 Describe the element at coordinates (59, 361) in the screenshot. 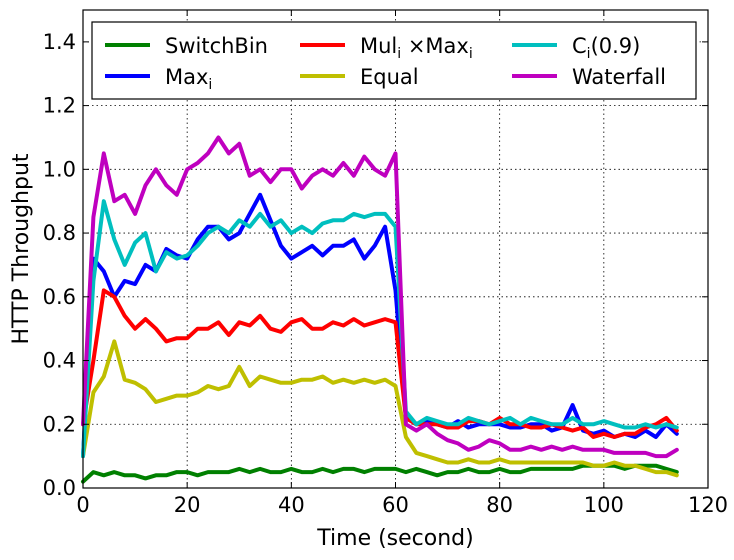

I see `y-tick-label: 0.4` at that location.